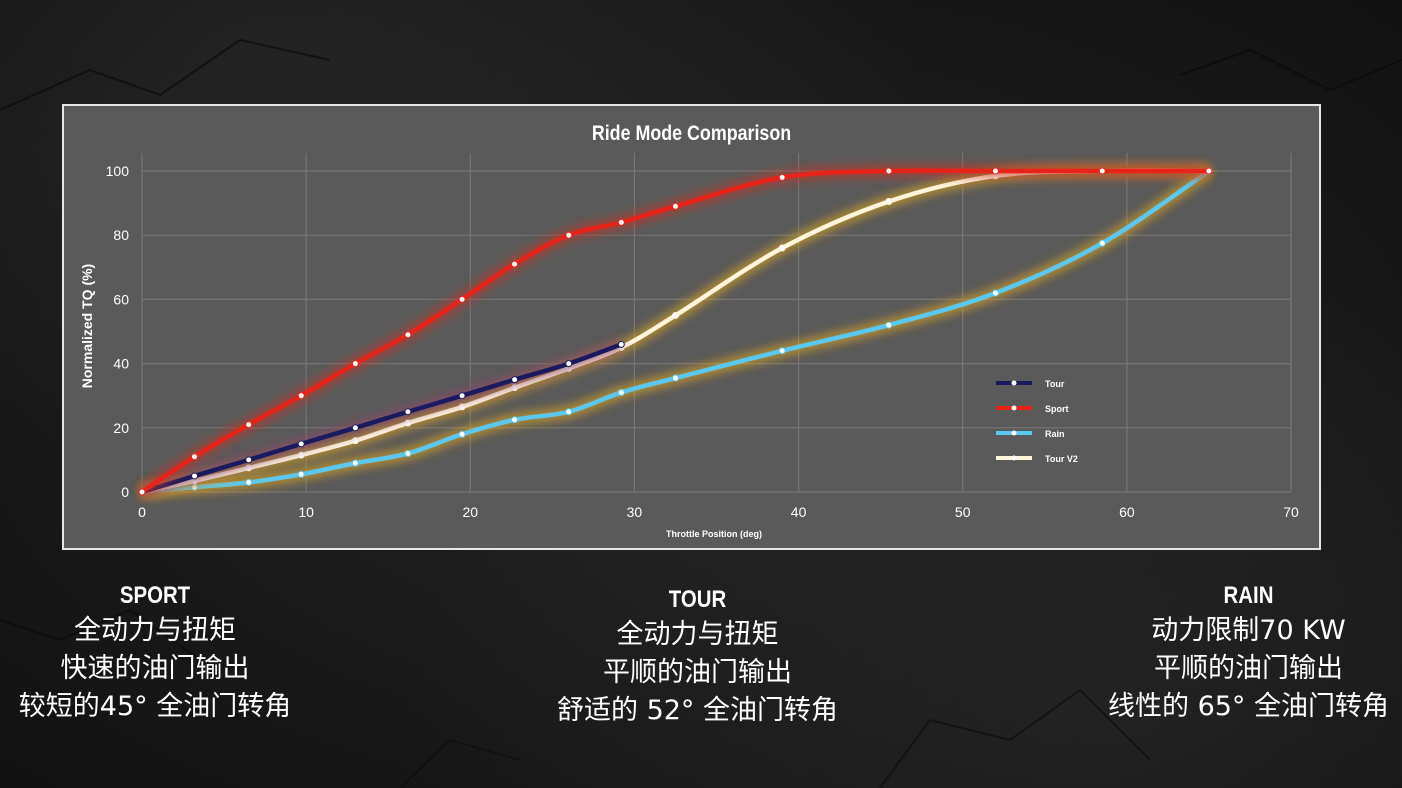 This screenshot has width=1402, height=788. I want to click on caption-tour-line: 全动力与扭矩, so click(697, 634).